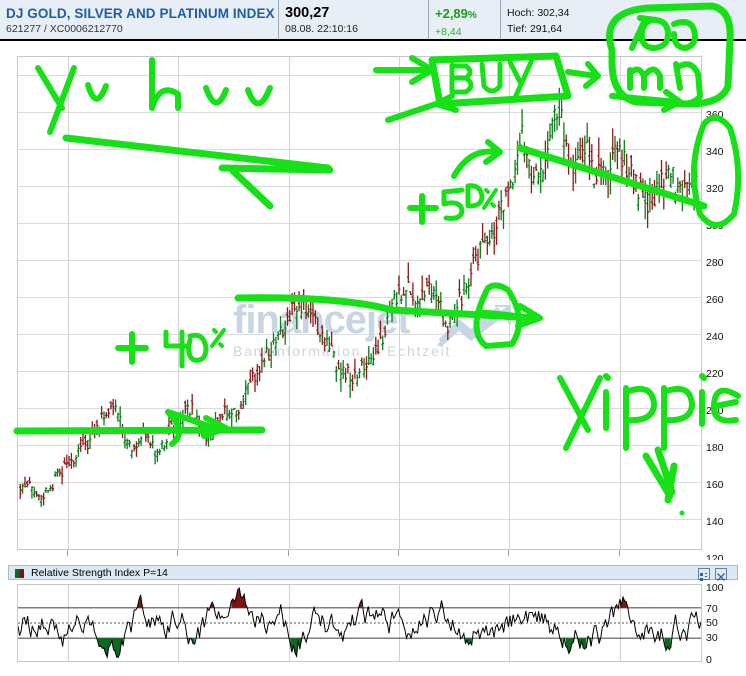 This screenshot has height=676, width=746. What do you see at coordinates (321, 29) in the screenshot?
I see `last-timestamp: 08.08. 22:10:16` at bounding box center [321, 29].